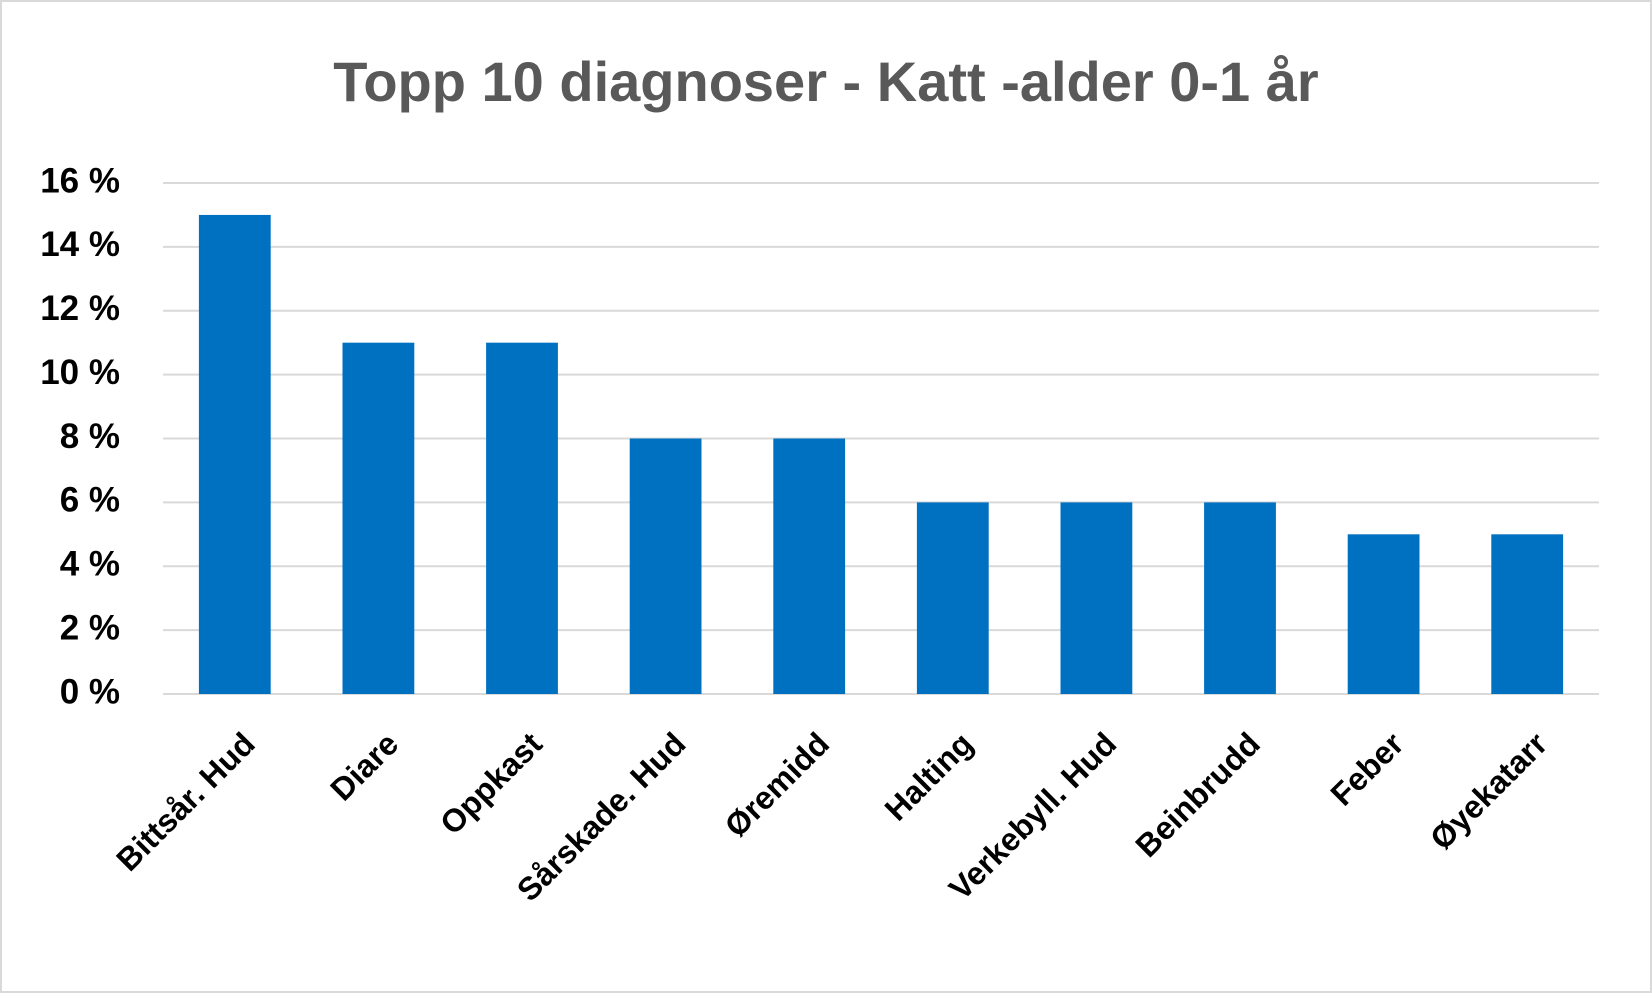 This screenshot has width=1652, height=993. What do you see at coordinates (825, 81) in the screenshot?
I see `chart-title: Topp 10 diagnoser - Katt -alder 0-1 år` at bounding box center [825, 81].